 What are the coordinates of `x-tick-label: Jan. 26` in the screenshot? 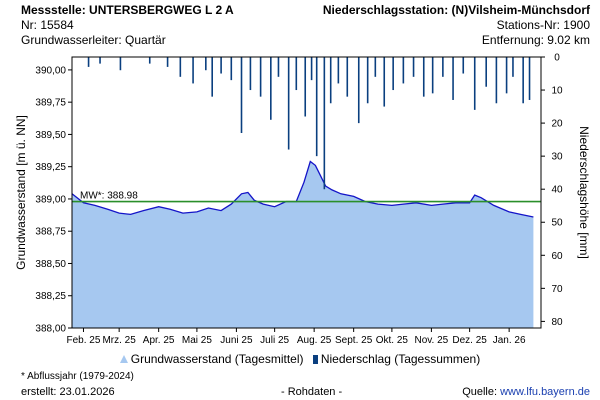 It's located at (509, 340).